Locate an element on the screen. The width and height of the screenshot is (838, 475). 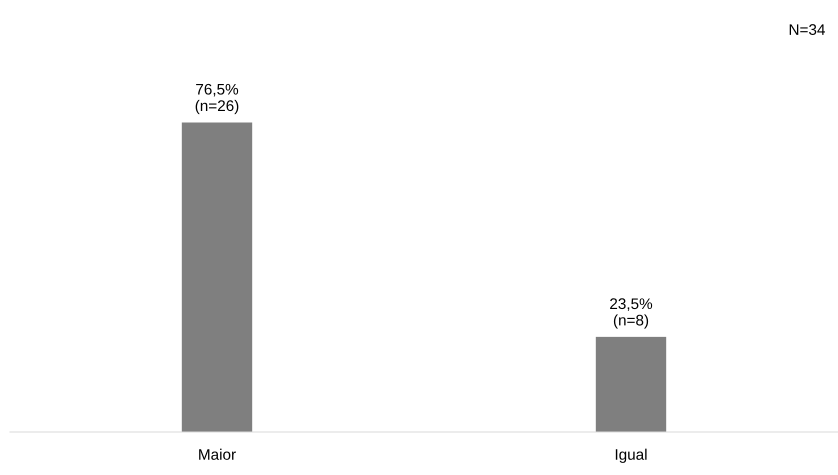
x-tick-label: Igual is located at coordinates (631, 455).